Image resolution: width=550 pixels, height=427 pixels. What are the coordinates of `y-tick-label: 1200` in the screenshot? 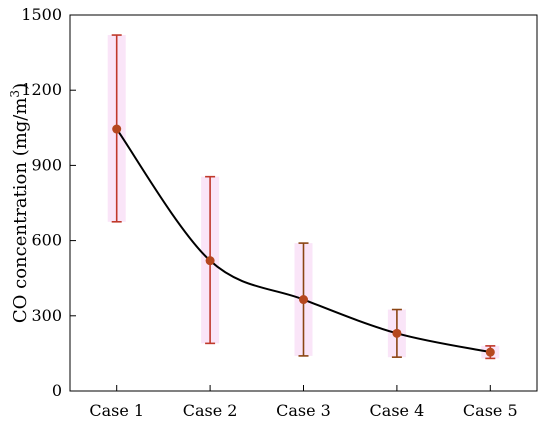 It's located at (41, 89).